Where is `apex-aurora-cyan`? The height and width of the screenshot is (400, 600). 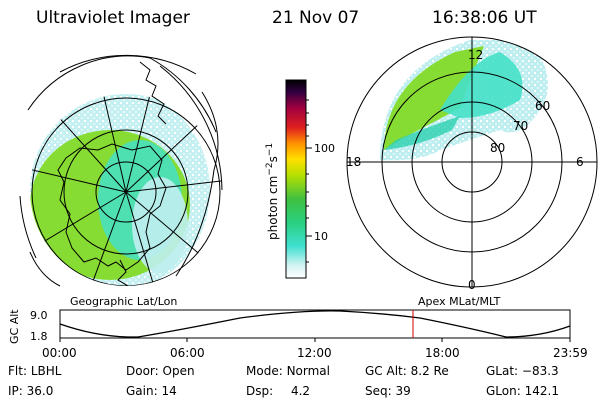
apex-aurora-cyan is located at coordinates (481, 85).